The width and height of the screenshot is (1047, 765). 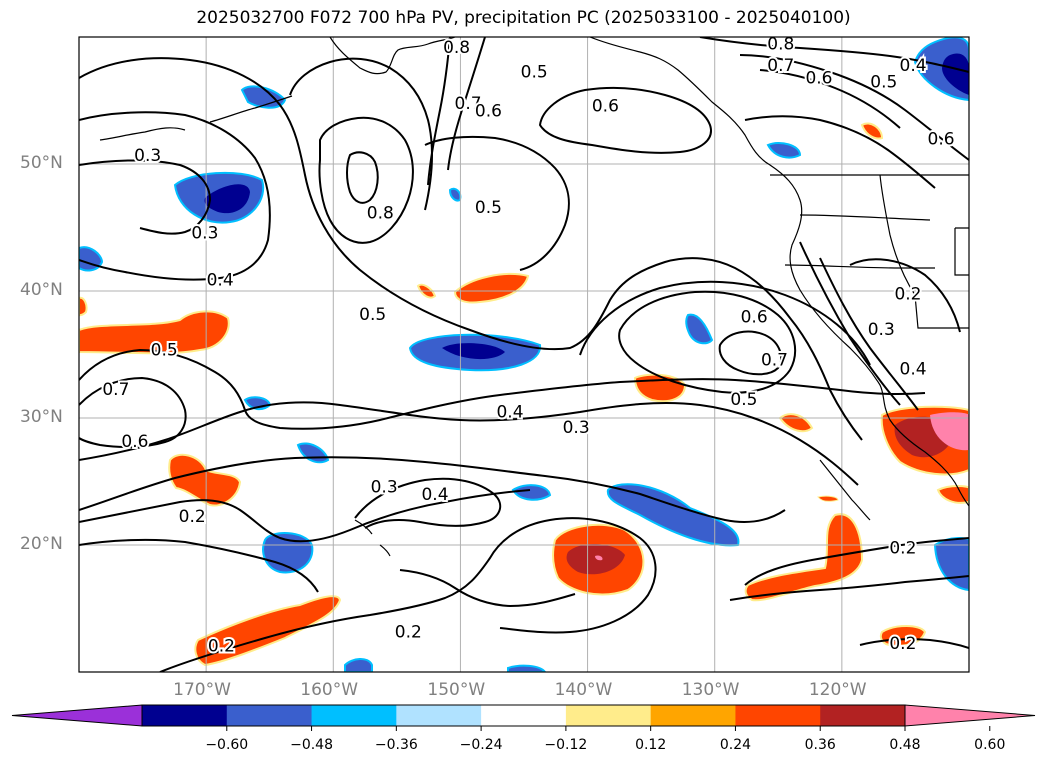 What do you see at coordinates (311, 745) in the screenshot?
I see `colorbar-tick-label: −0.48` at bounding box center [311, 745].